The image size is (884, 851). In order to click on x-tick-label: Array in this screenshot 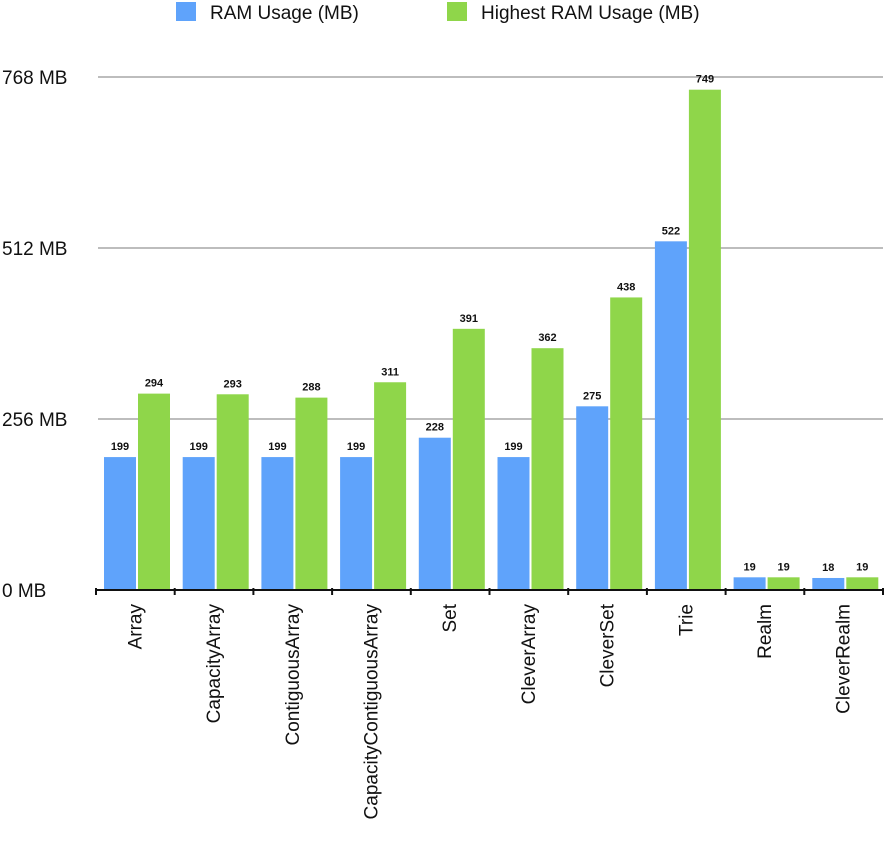, I will do `click(135, 627)`.